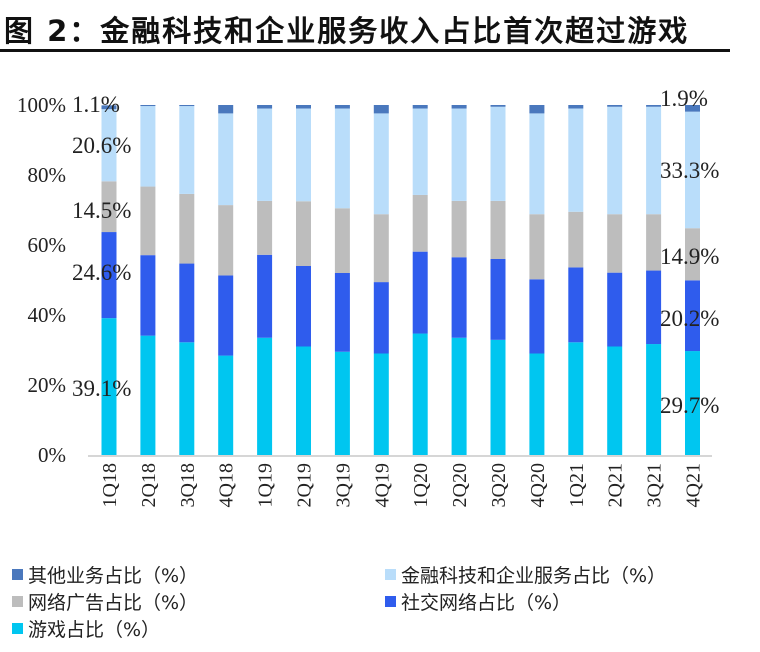 The height and width of the screenshot is (652, 760). I want to click on x-tick-label: 2Q19, so click(305, 485).